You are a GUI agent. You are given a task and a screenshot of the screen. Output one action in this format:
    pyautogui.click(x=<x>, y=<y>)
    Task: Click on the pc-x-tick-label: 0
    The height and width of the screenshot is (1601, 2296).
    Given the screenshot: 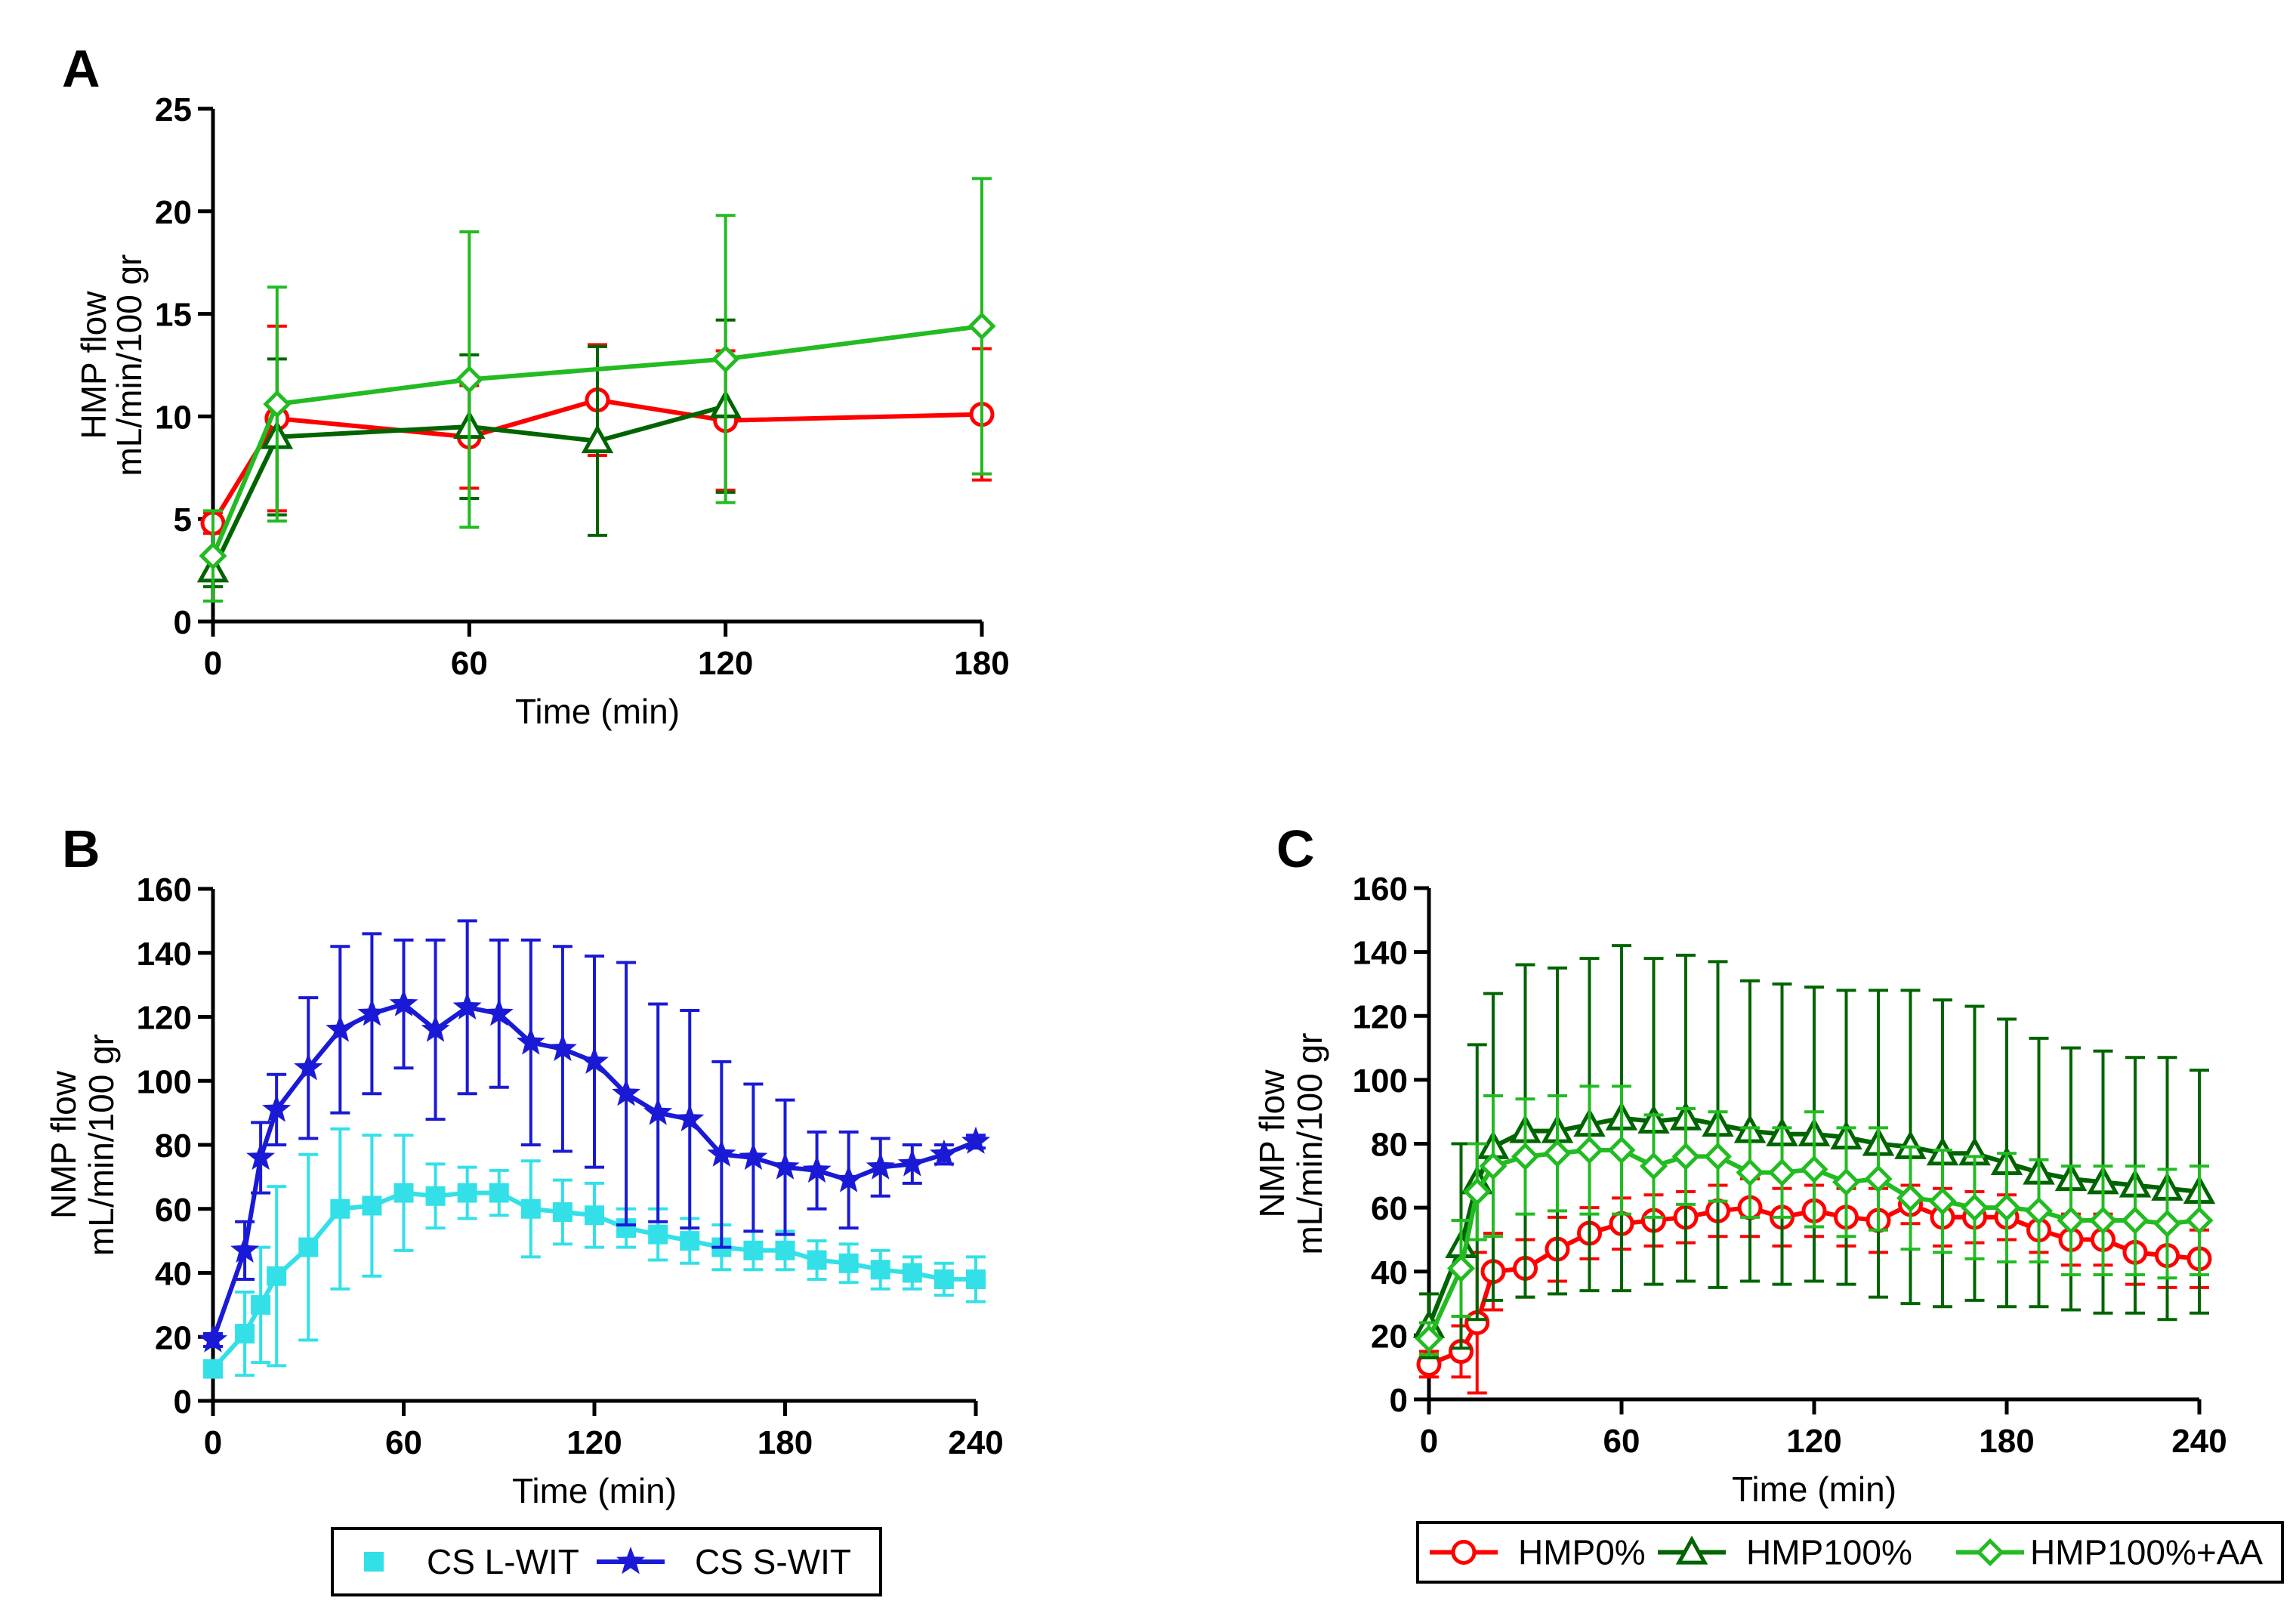 What is the action you would take?
    pyautogui.click(x=1429, y=1441)
    